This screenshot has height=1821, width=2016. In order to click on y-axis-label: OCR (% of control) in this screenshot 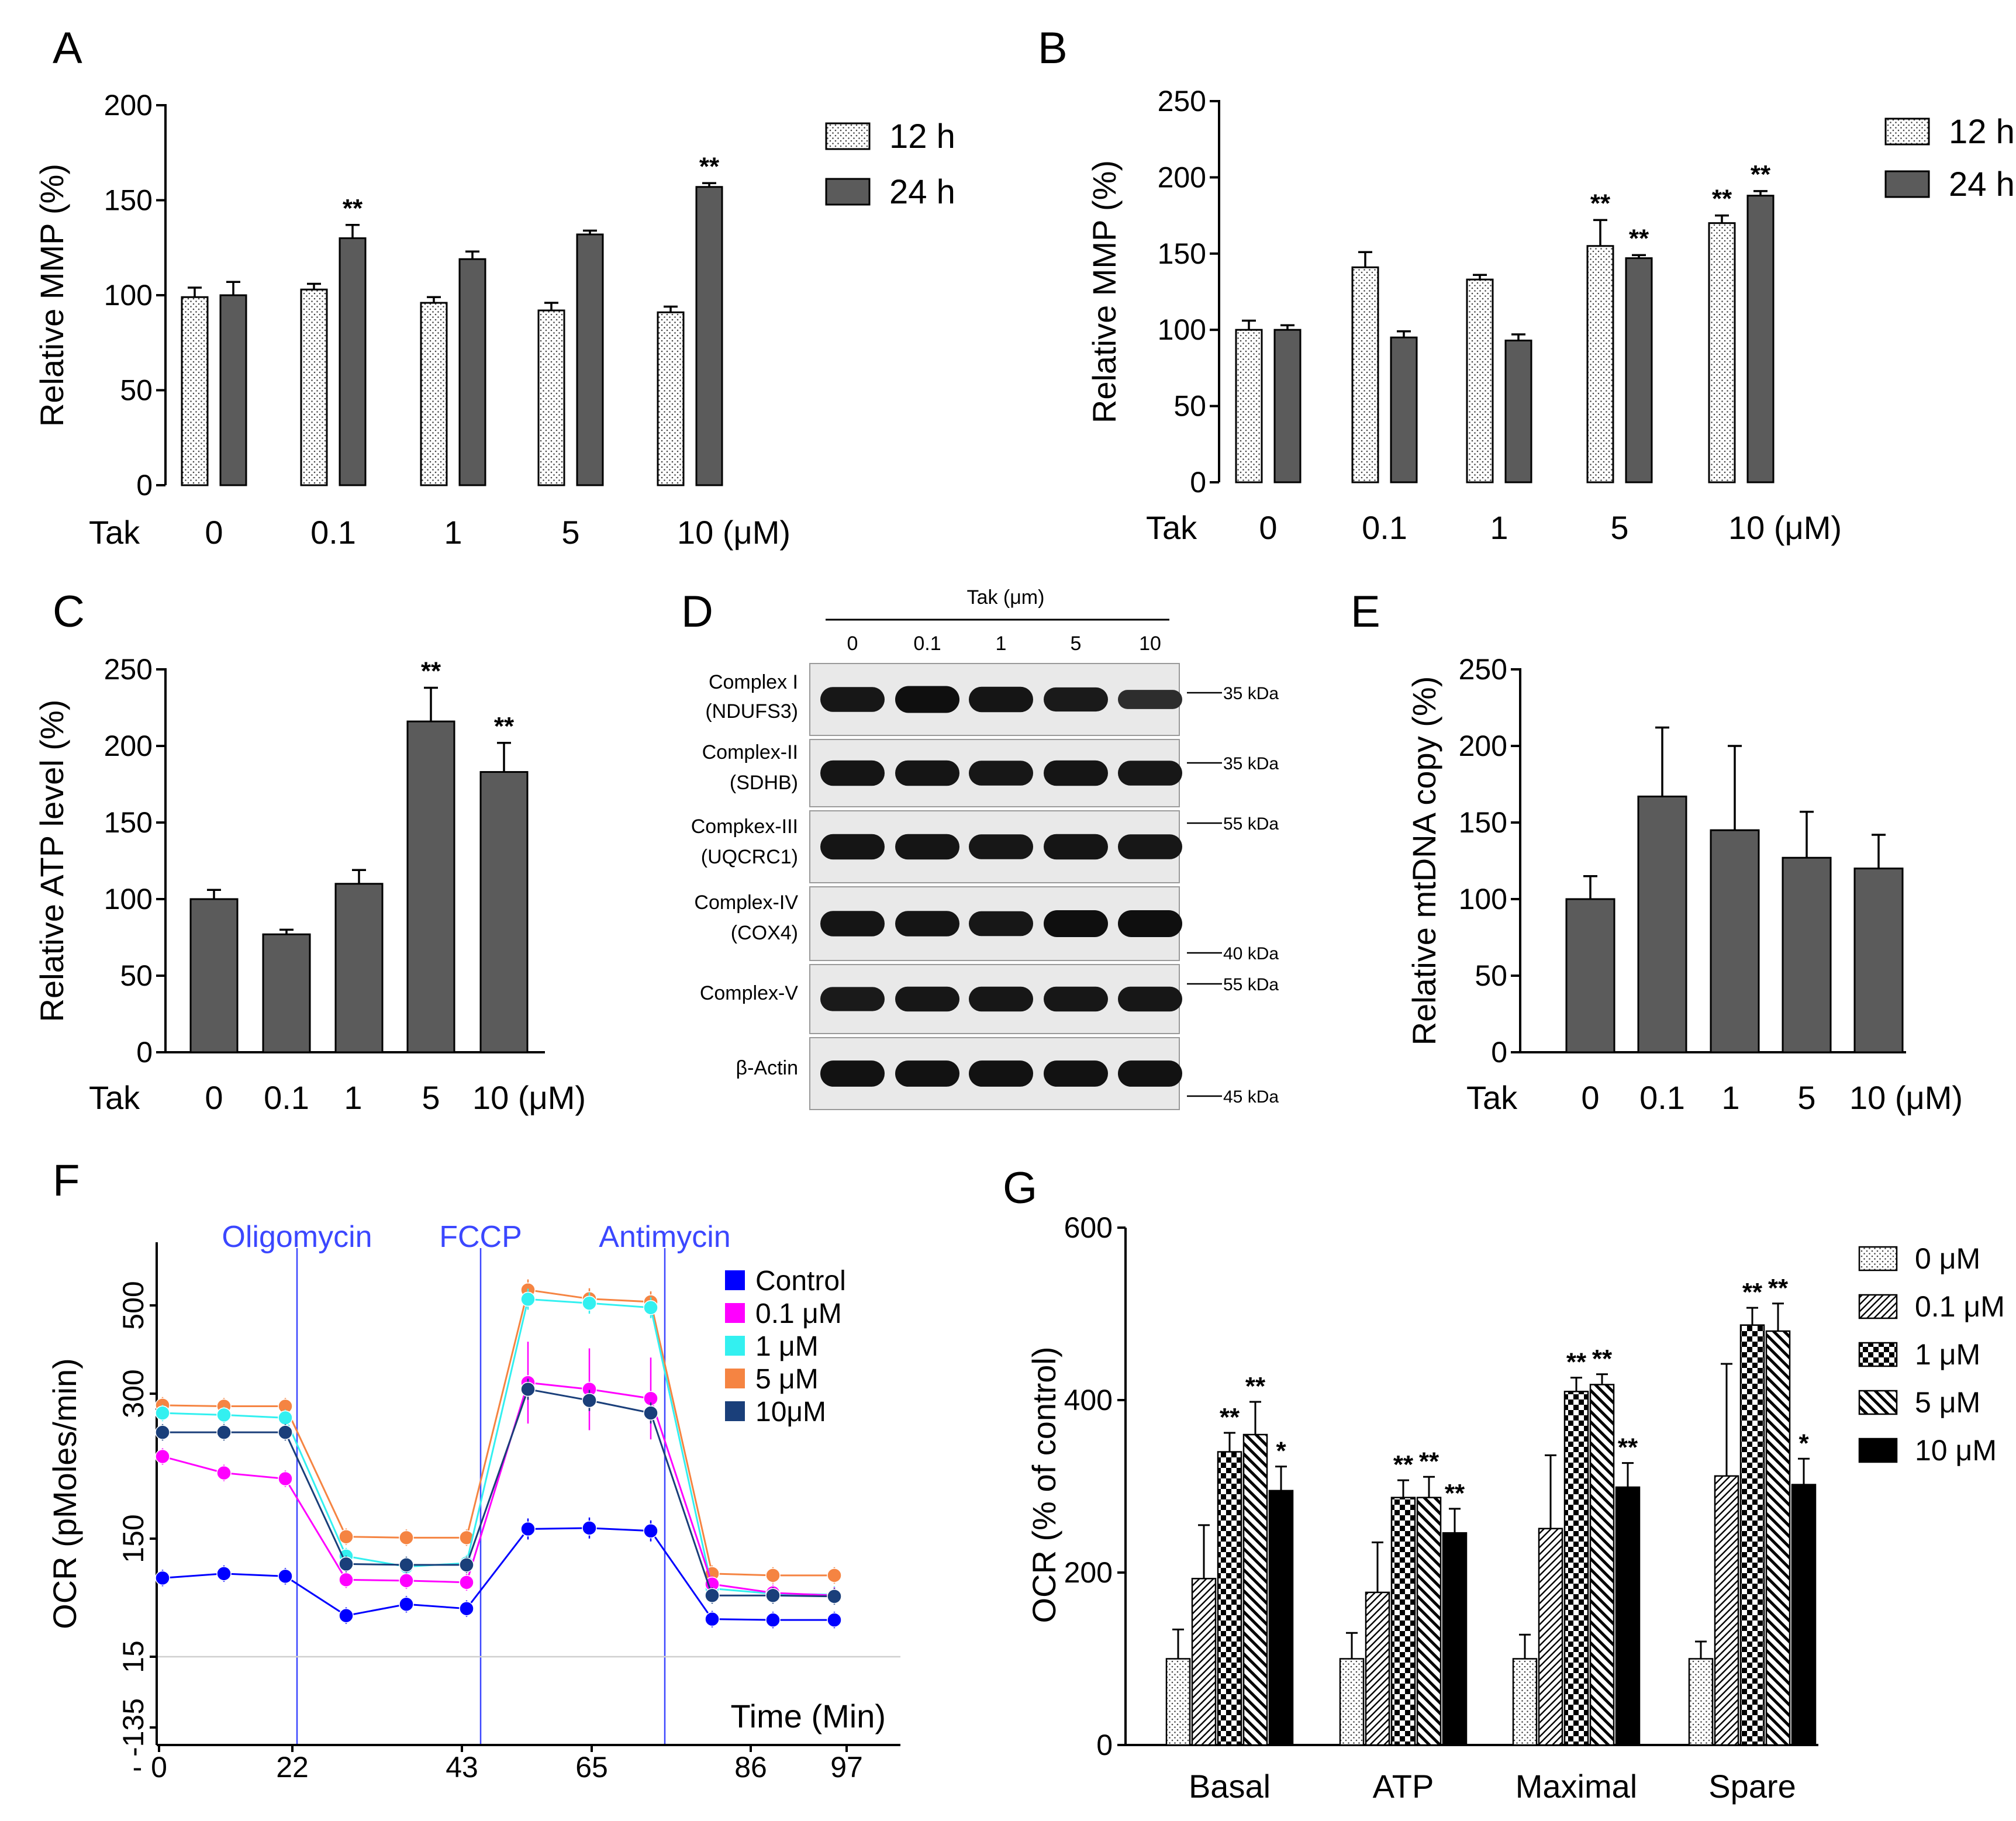, I will do `click(1044, 1485)`.